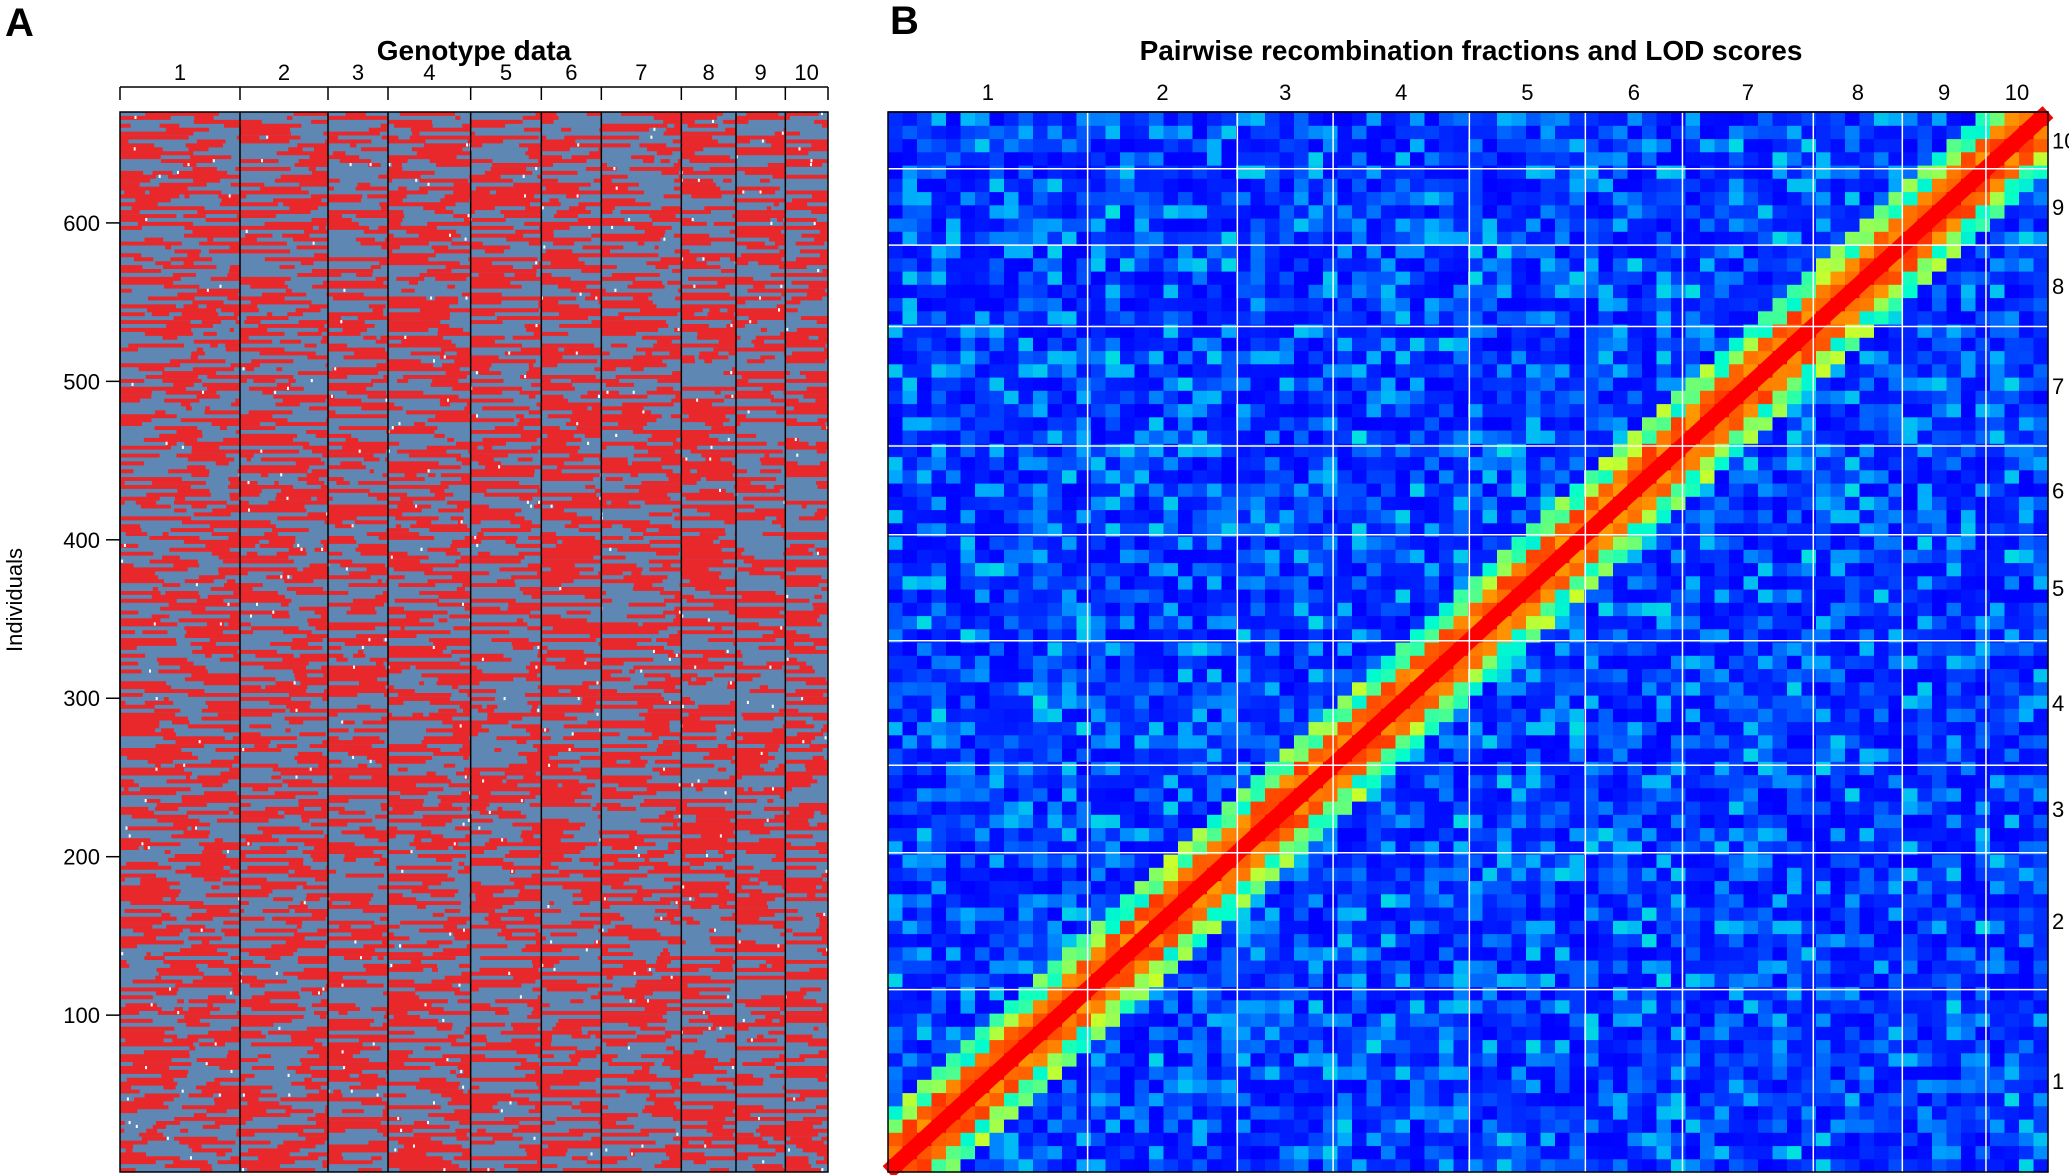 The image size is (2069, 1175). Describe the element at coordinates (81, 698) in the screenshot. I see `y-tick-label: 300` at that location.